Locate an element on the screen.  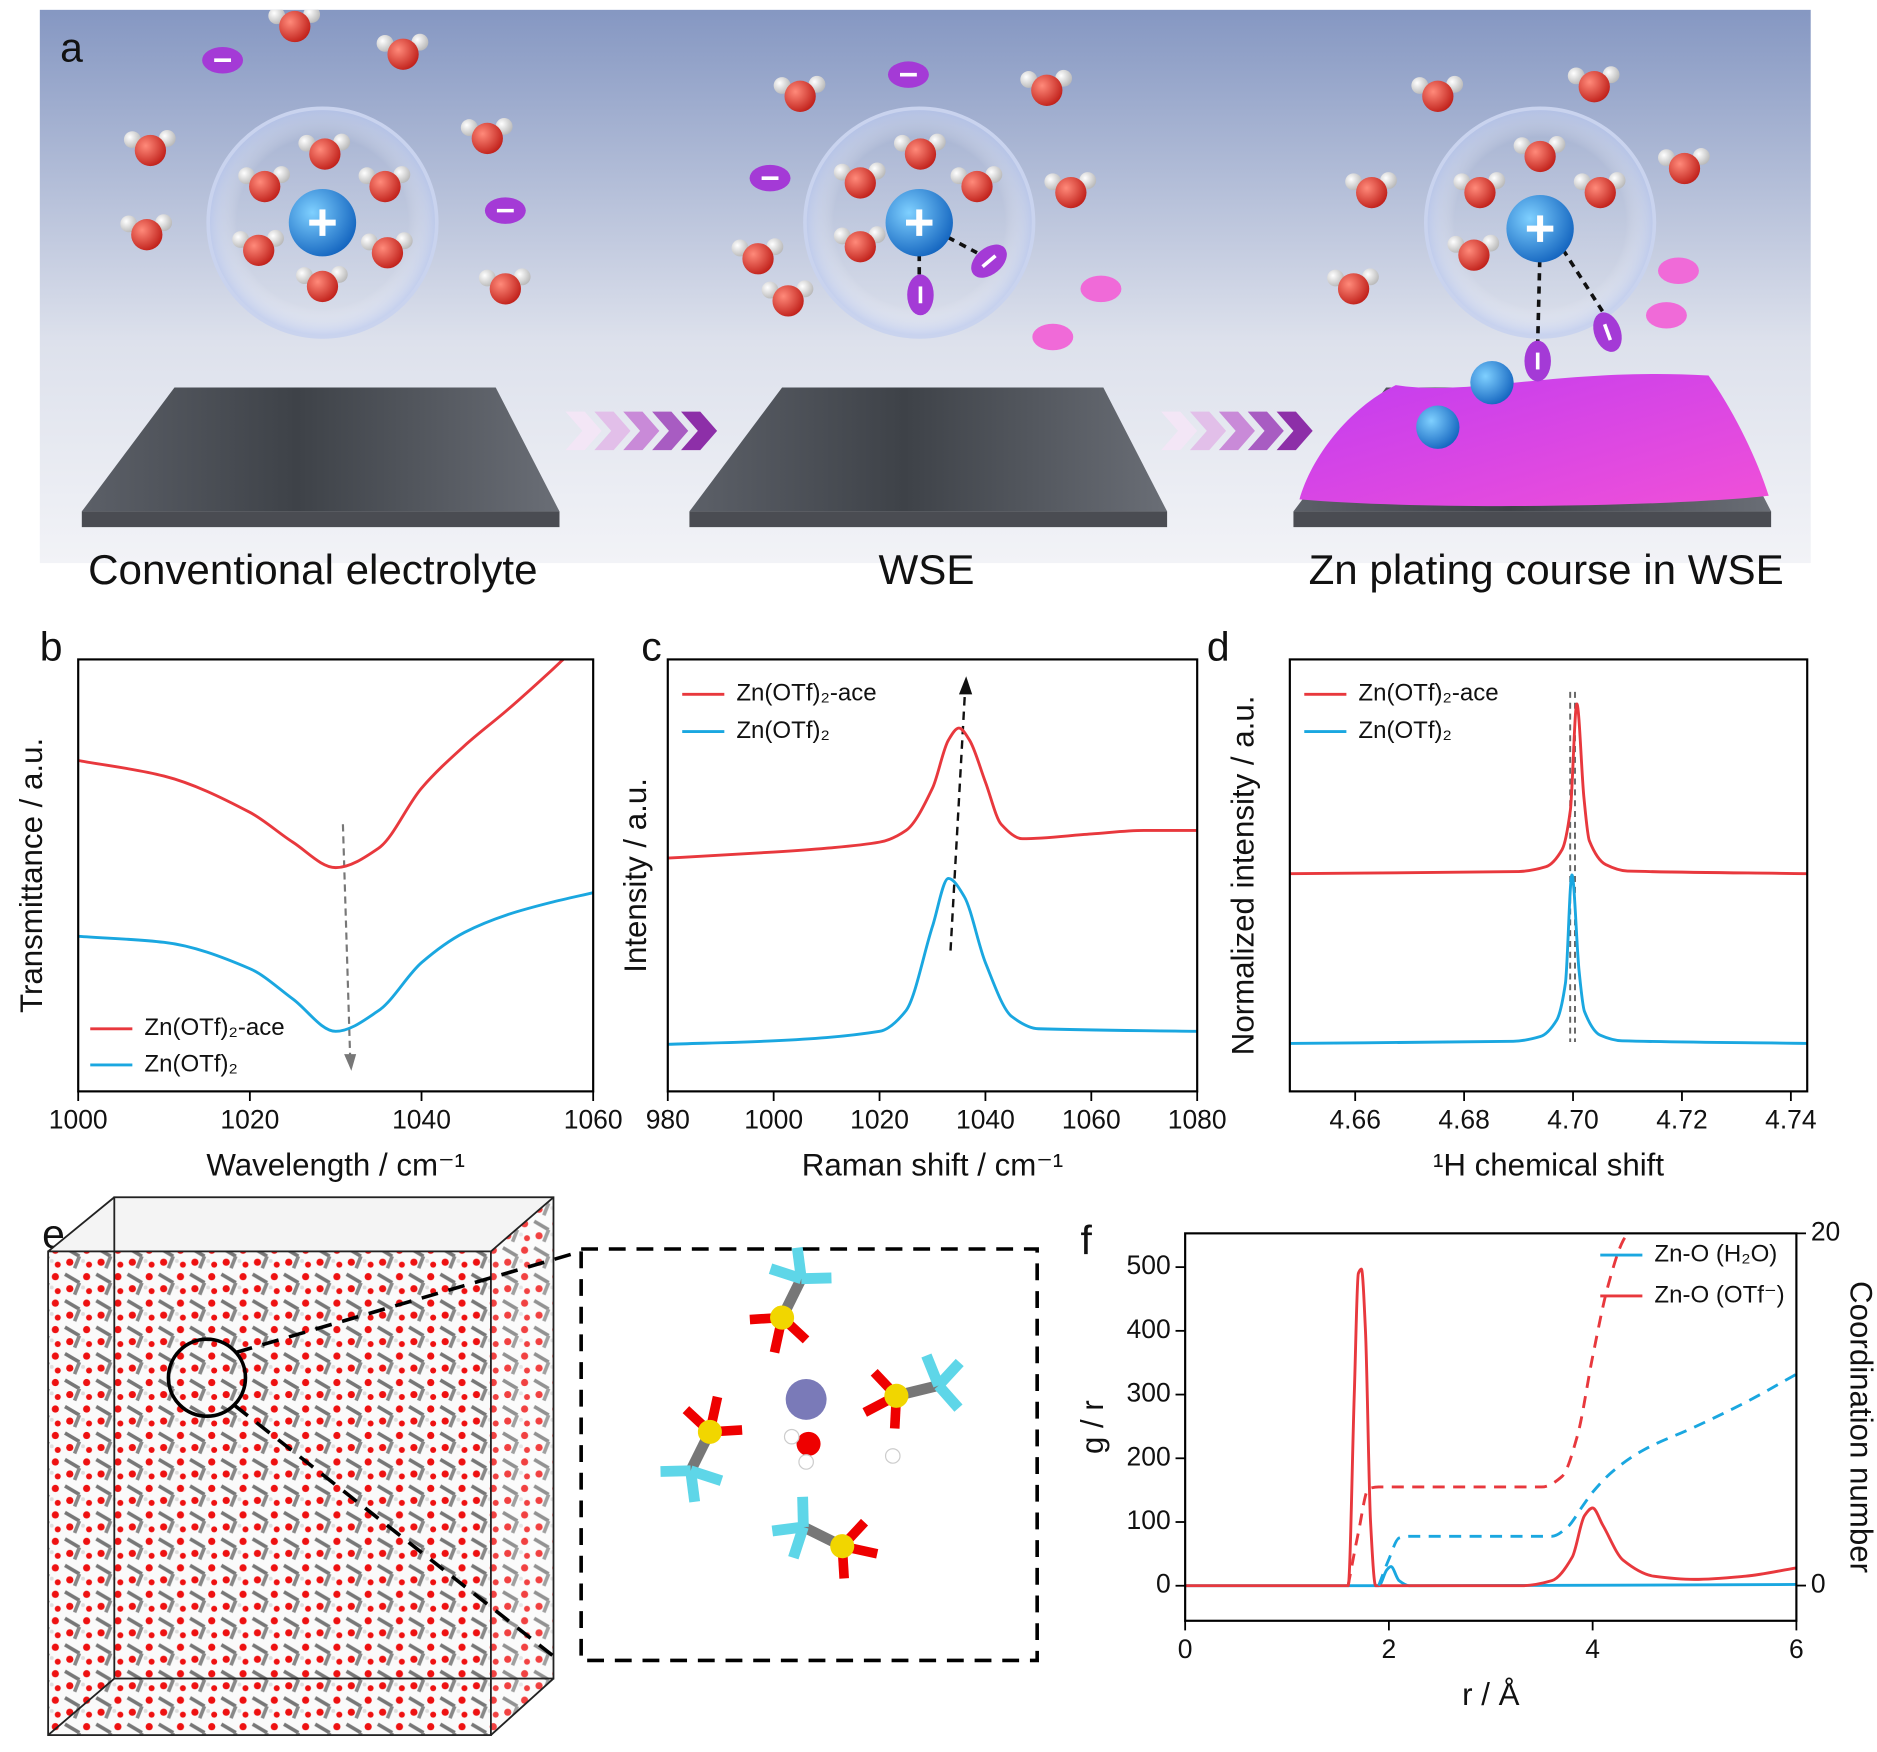
panel-label: b is located at coordinates (51, 647).